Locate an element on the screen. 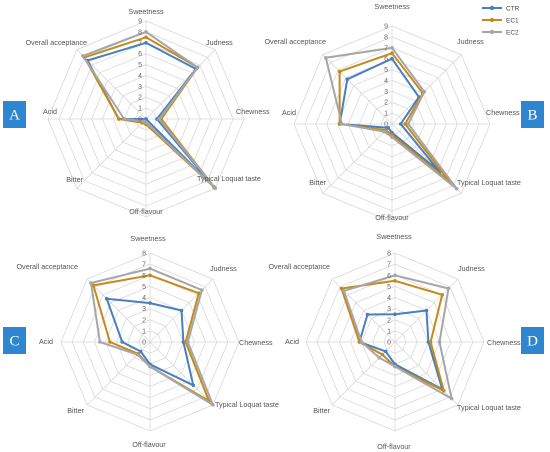  legend-marker-ec1 is located at coordinates (492, 20).